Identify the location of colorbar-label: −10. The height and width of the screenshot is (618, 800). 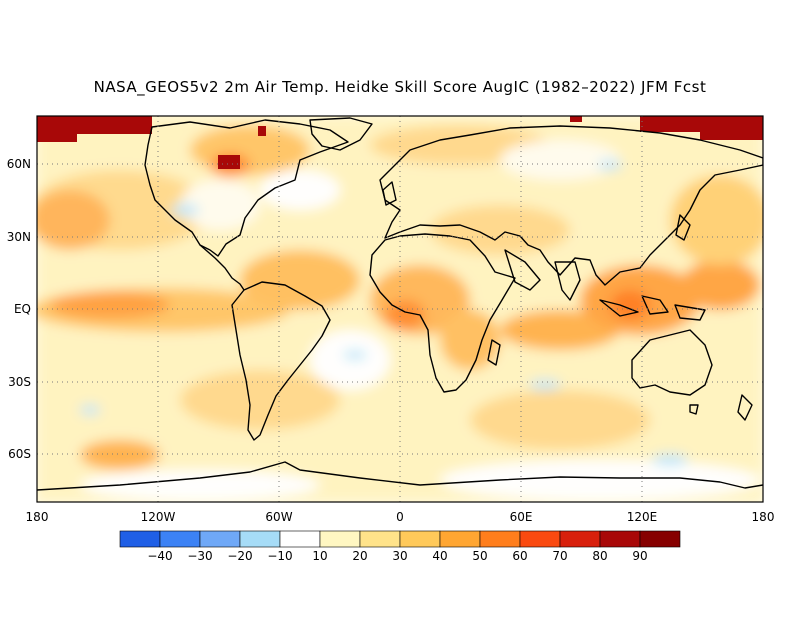
(279, 556).